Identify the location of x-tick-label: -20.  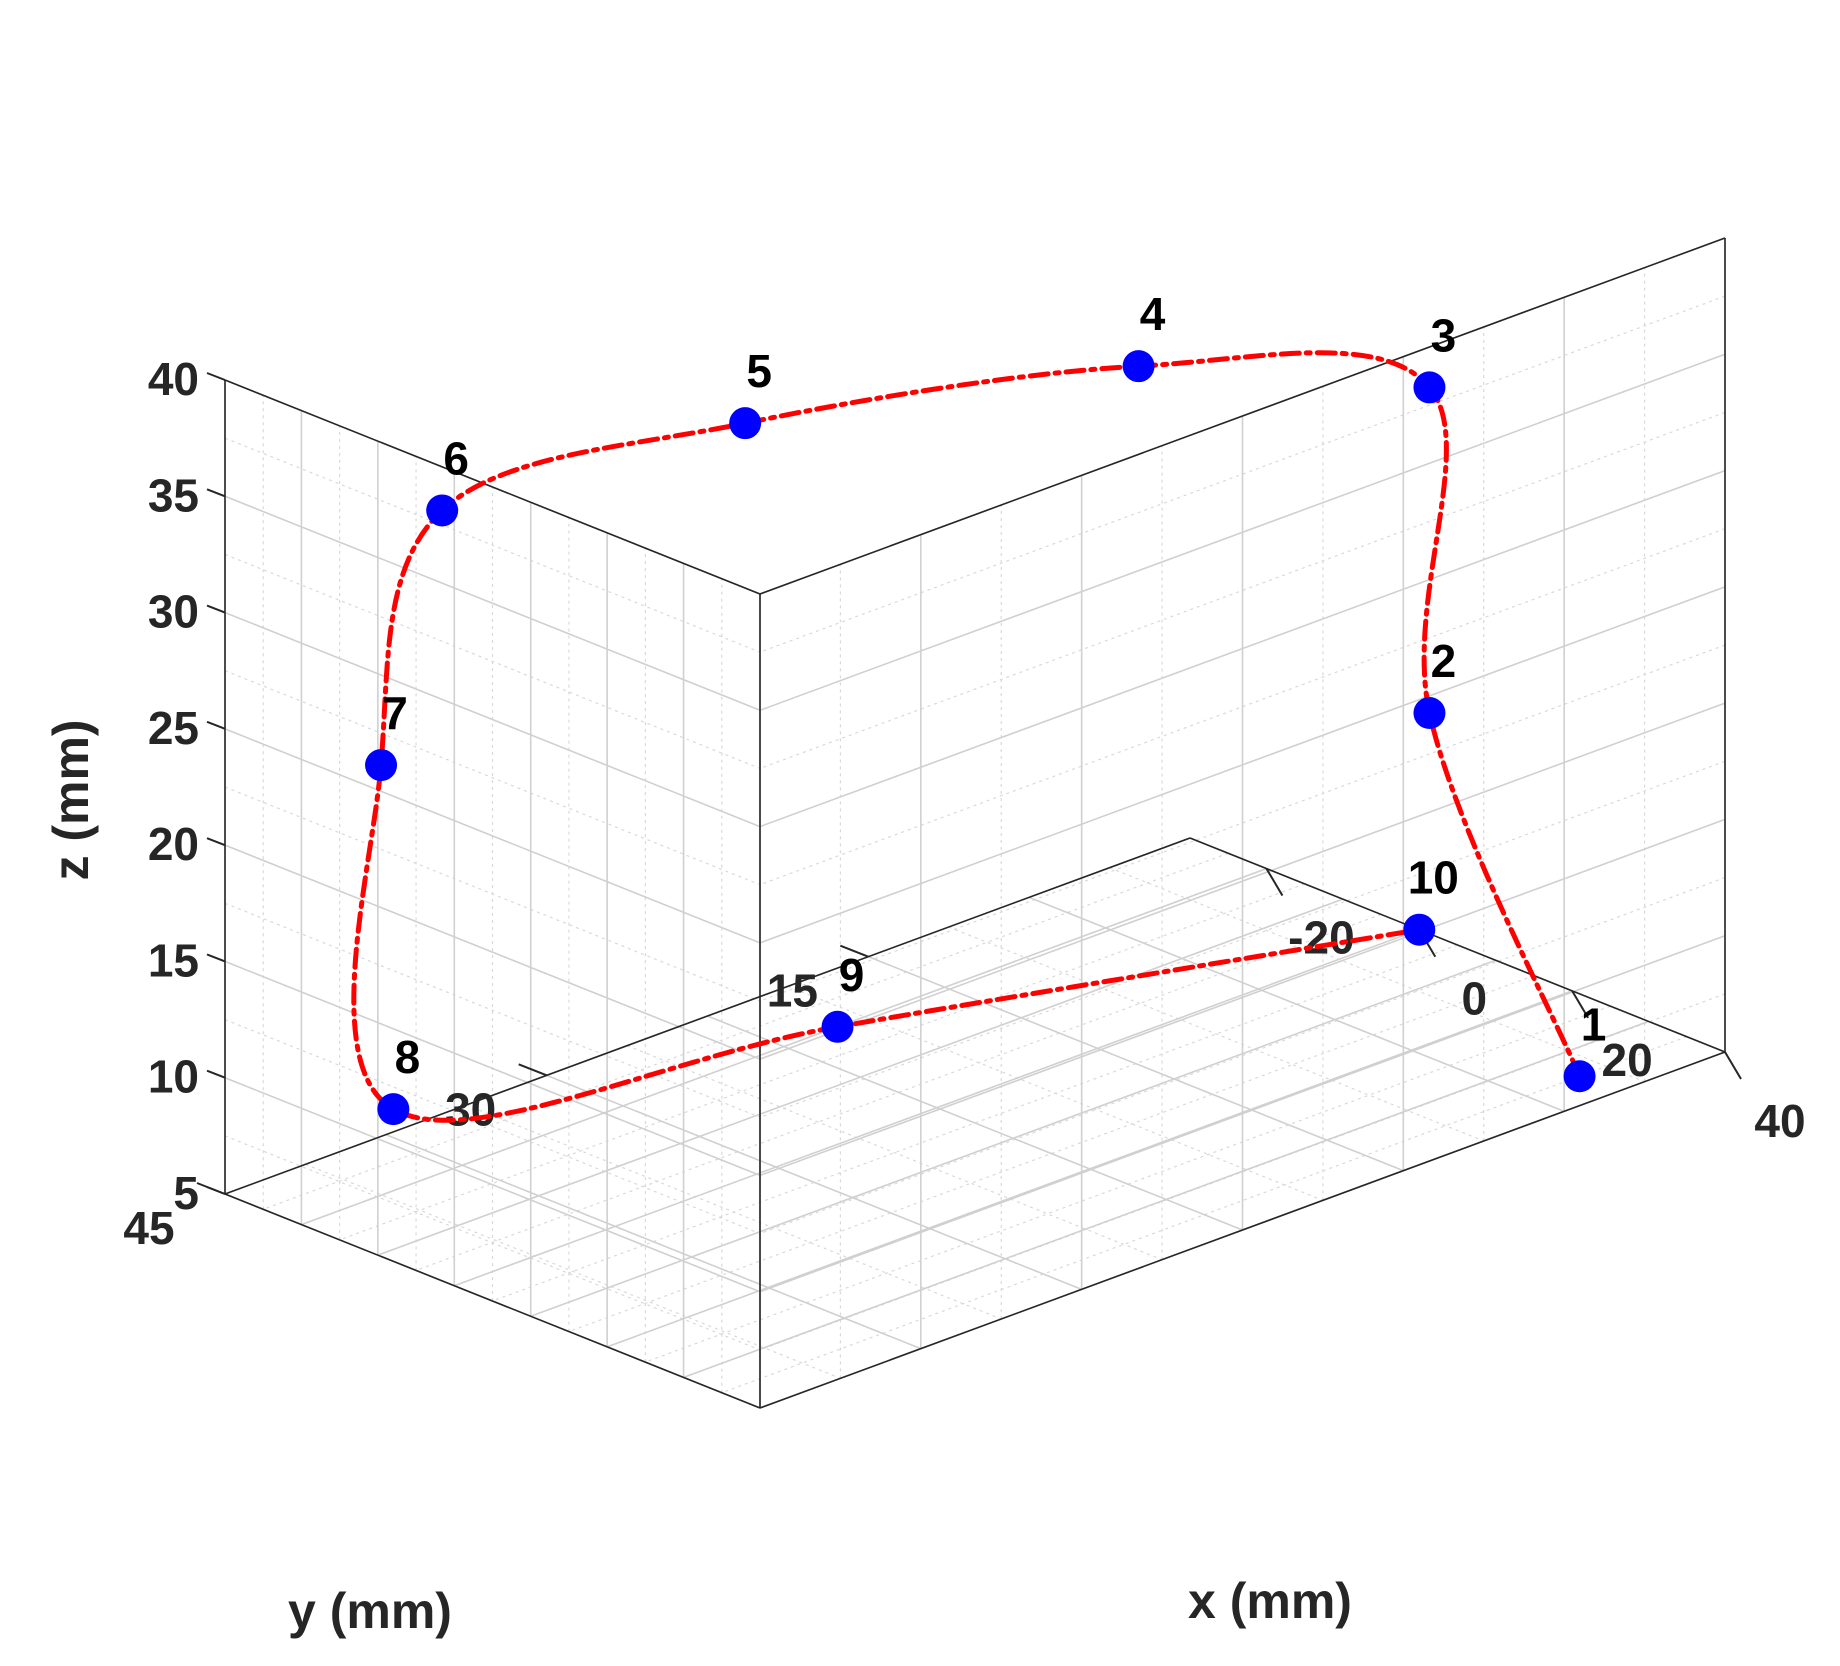
(1321, 938).